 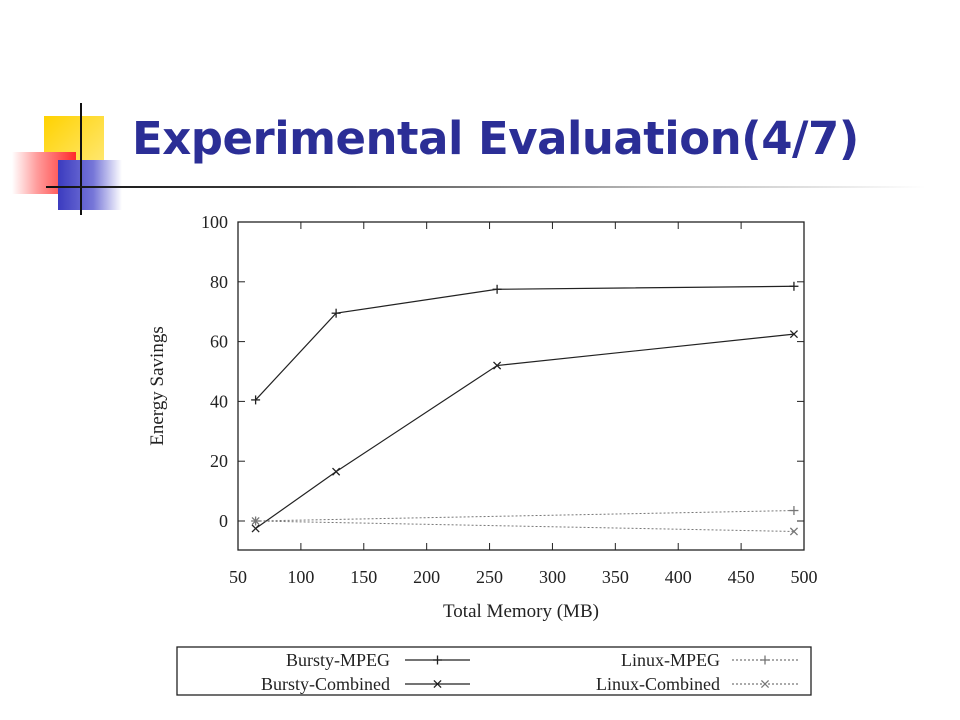 I want to click on deco-vertical-line, so click(x=81, y=159).